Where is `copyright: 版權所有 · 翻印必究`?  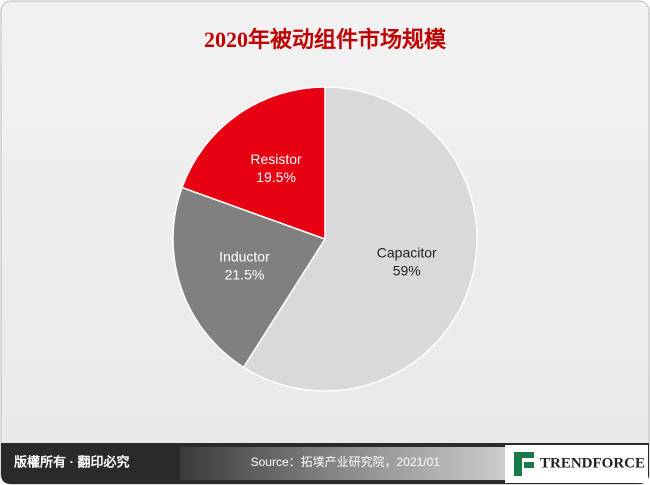
copyright: 版權所有 · 翻印必究 is located at coordinates (72, 461).